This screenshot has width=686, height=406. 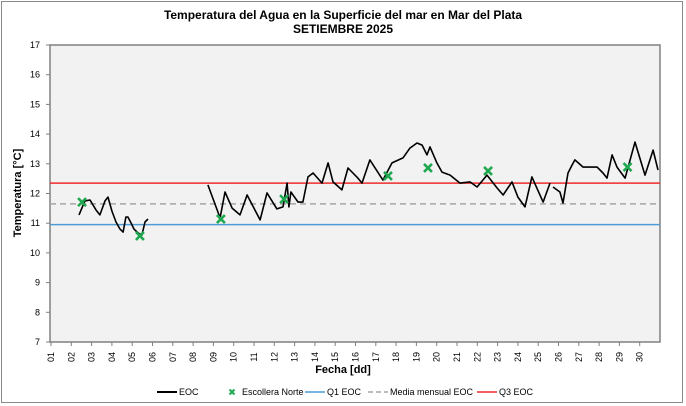 What do you see at coordinates (619, 357) in the screenshot?
I see `x-tick-label: 29` at bounding box center [619, 357].